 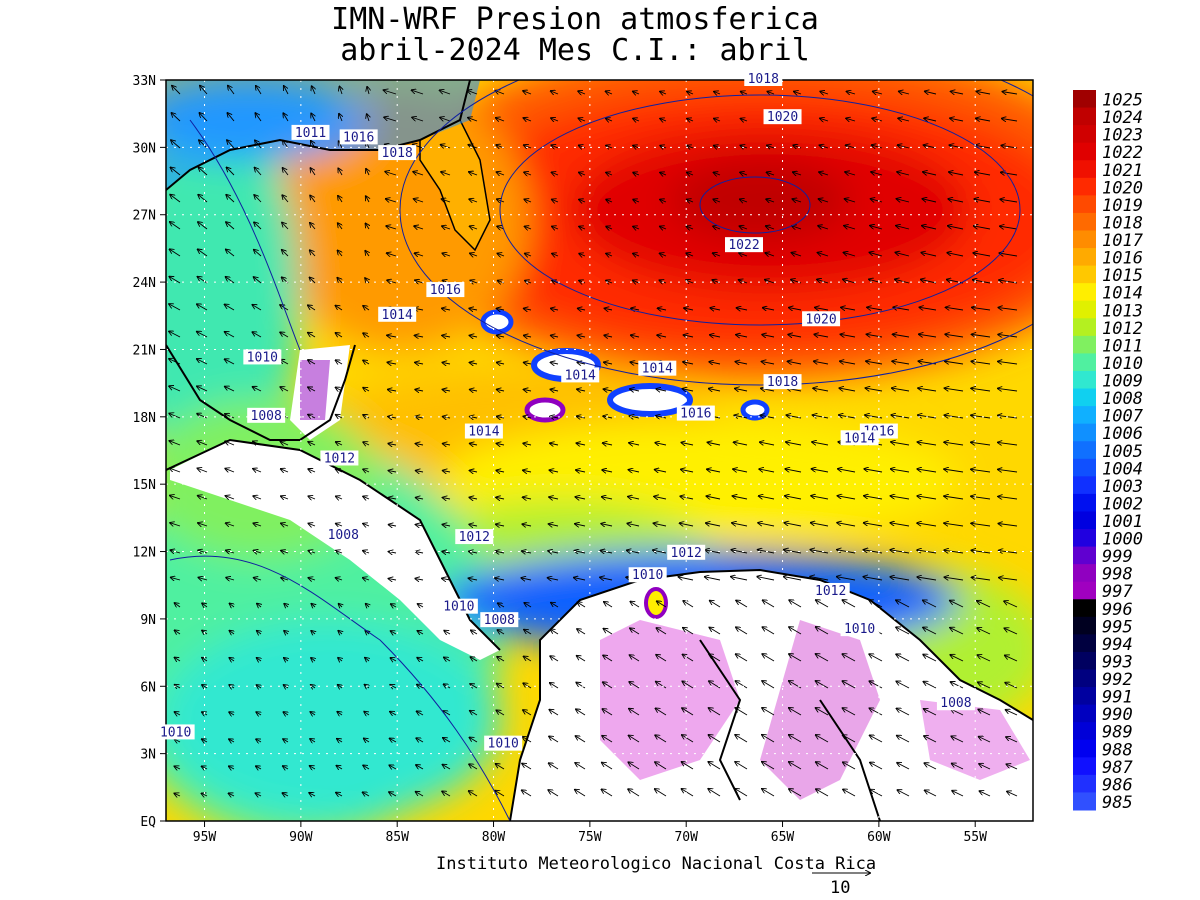 What do you see at coordinates (1122, 101) in the screenshot?
I see `colorbar-label: 1025` at bounding box center [1122, 101].